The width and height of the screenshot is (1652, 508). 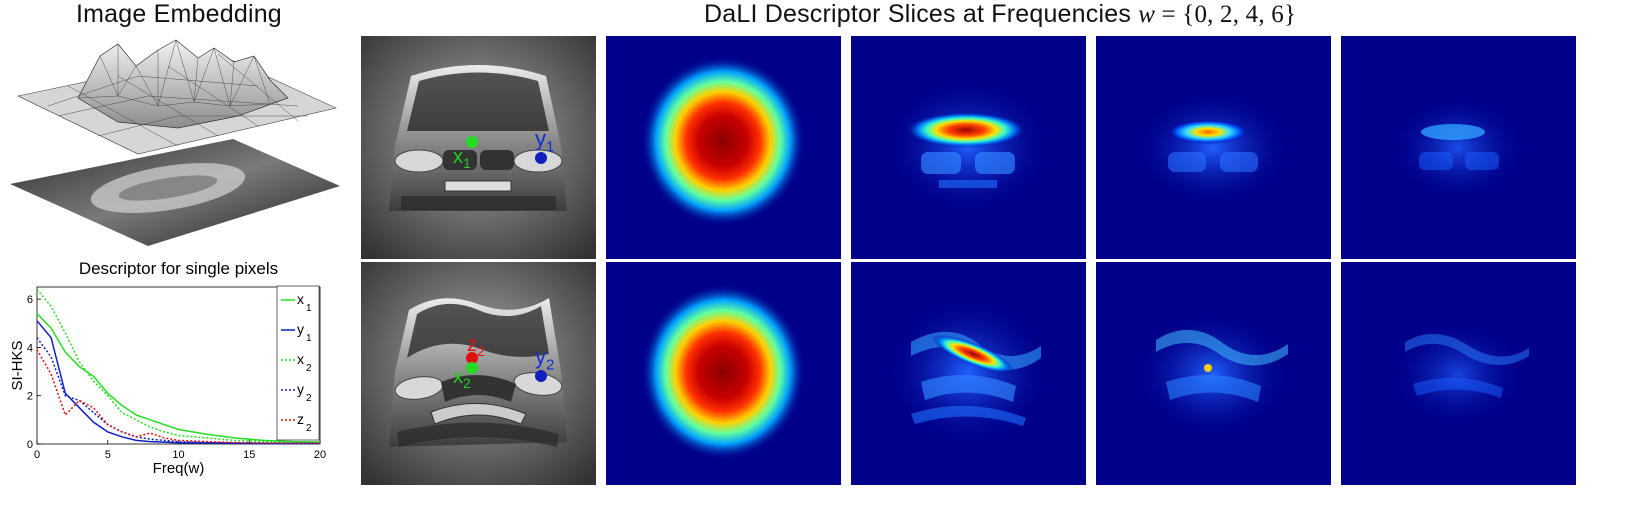 What do you see at coordinates (178, 268) in the screenshot?
I see `chart-title: Descriptor for single pixels` at bounding box center [178, 268].